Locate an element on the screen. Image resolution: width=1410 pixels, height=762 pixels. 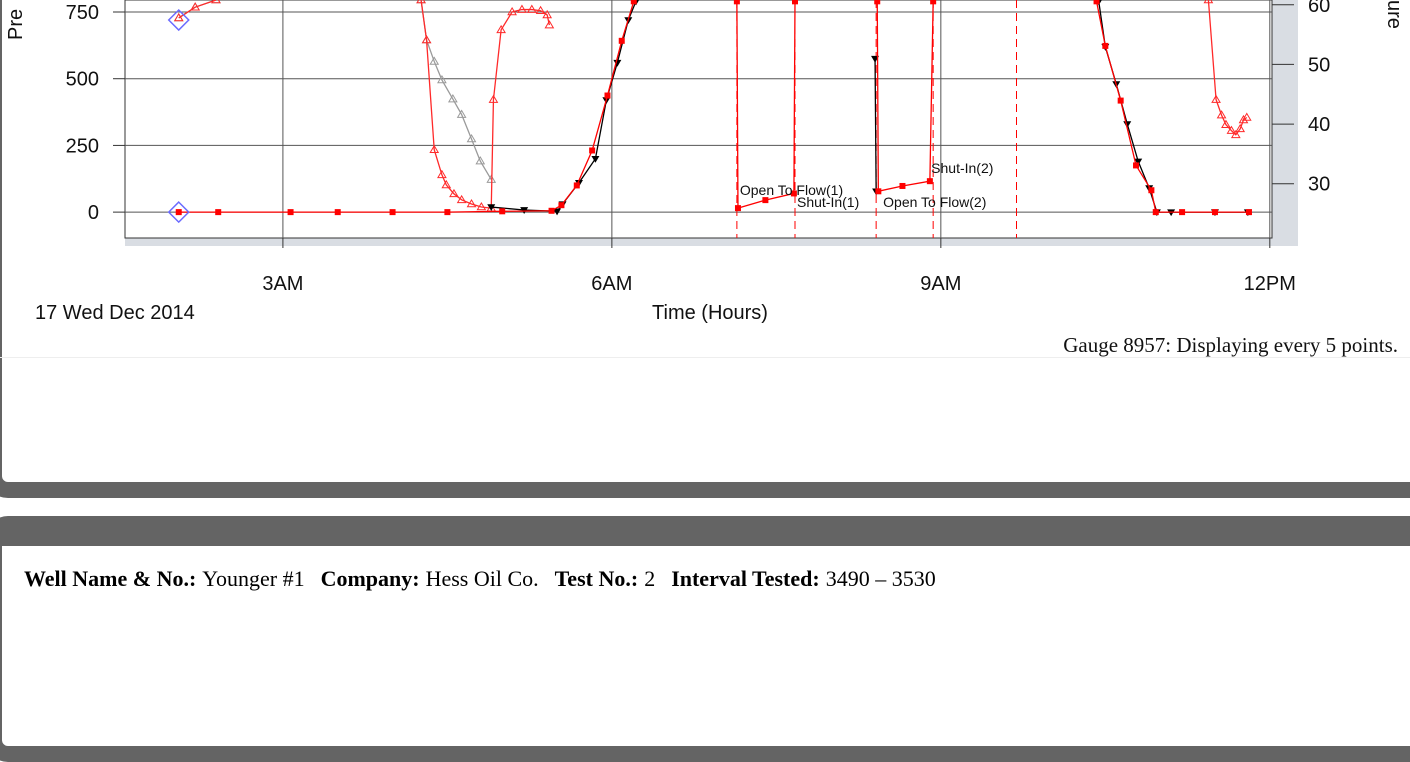
separator is located at coordinates (705, 357).